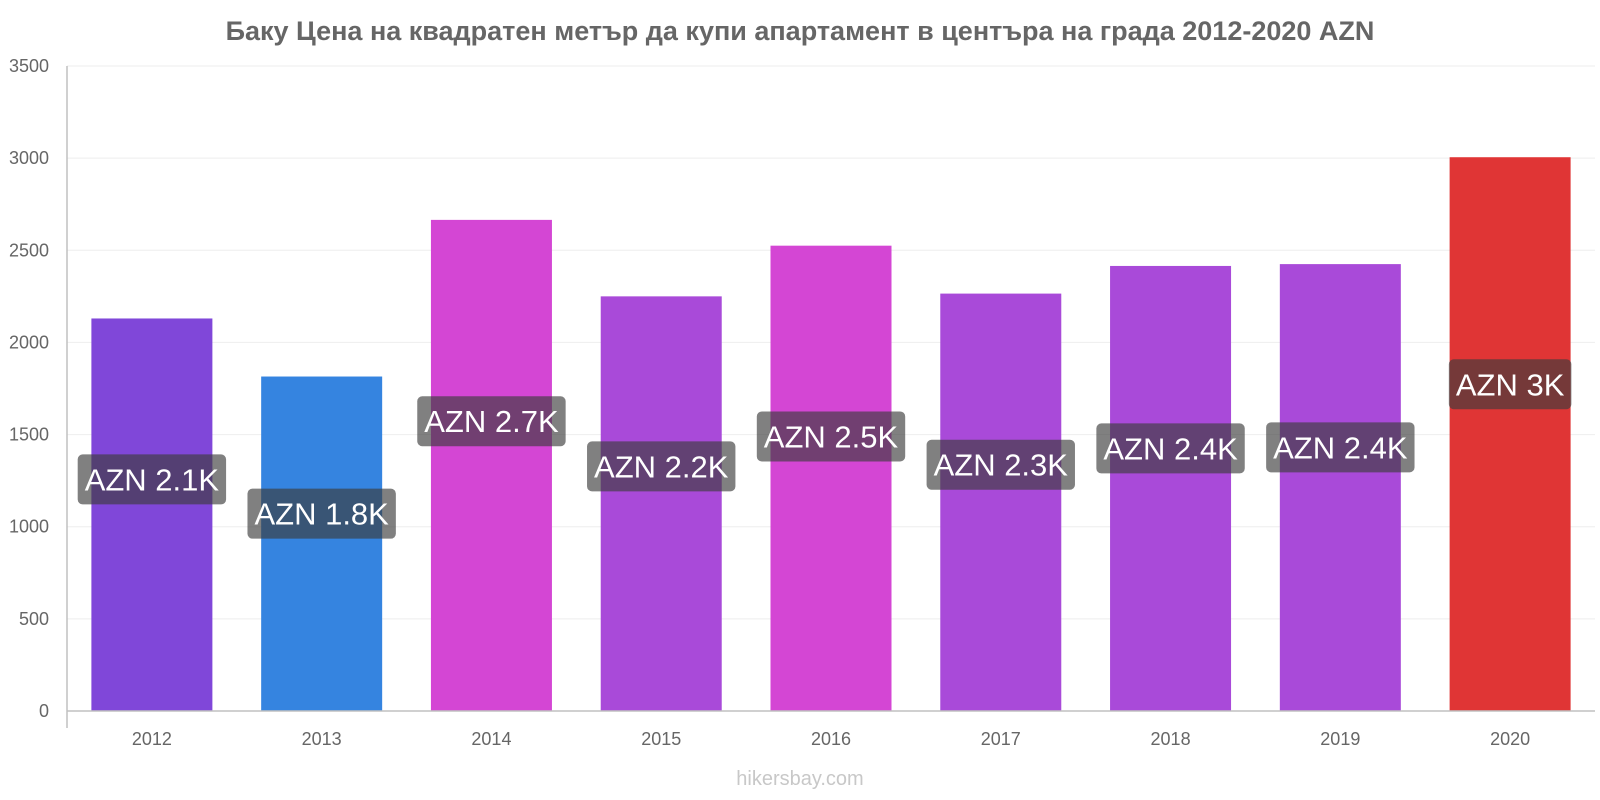  Describe the element at coordinates (322, 739) in the screenshot. I see `x-tick-label: 2013` at that location.